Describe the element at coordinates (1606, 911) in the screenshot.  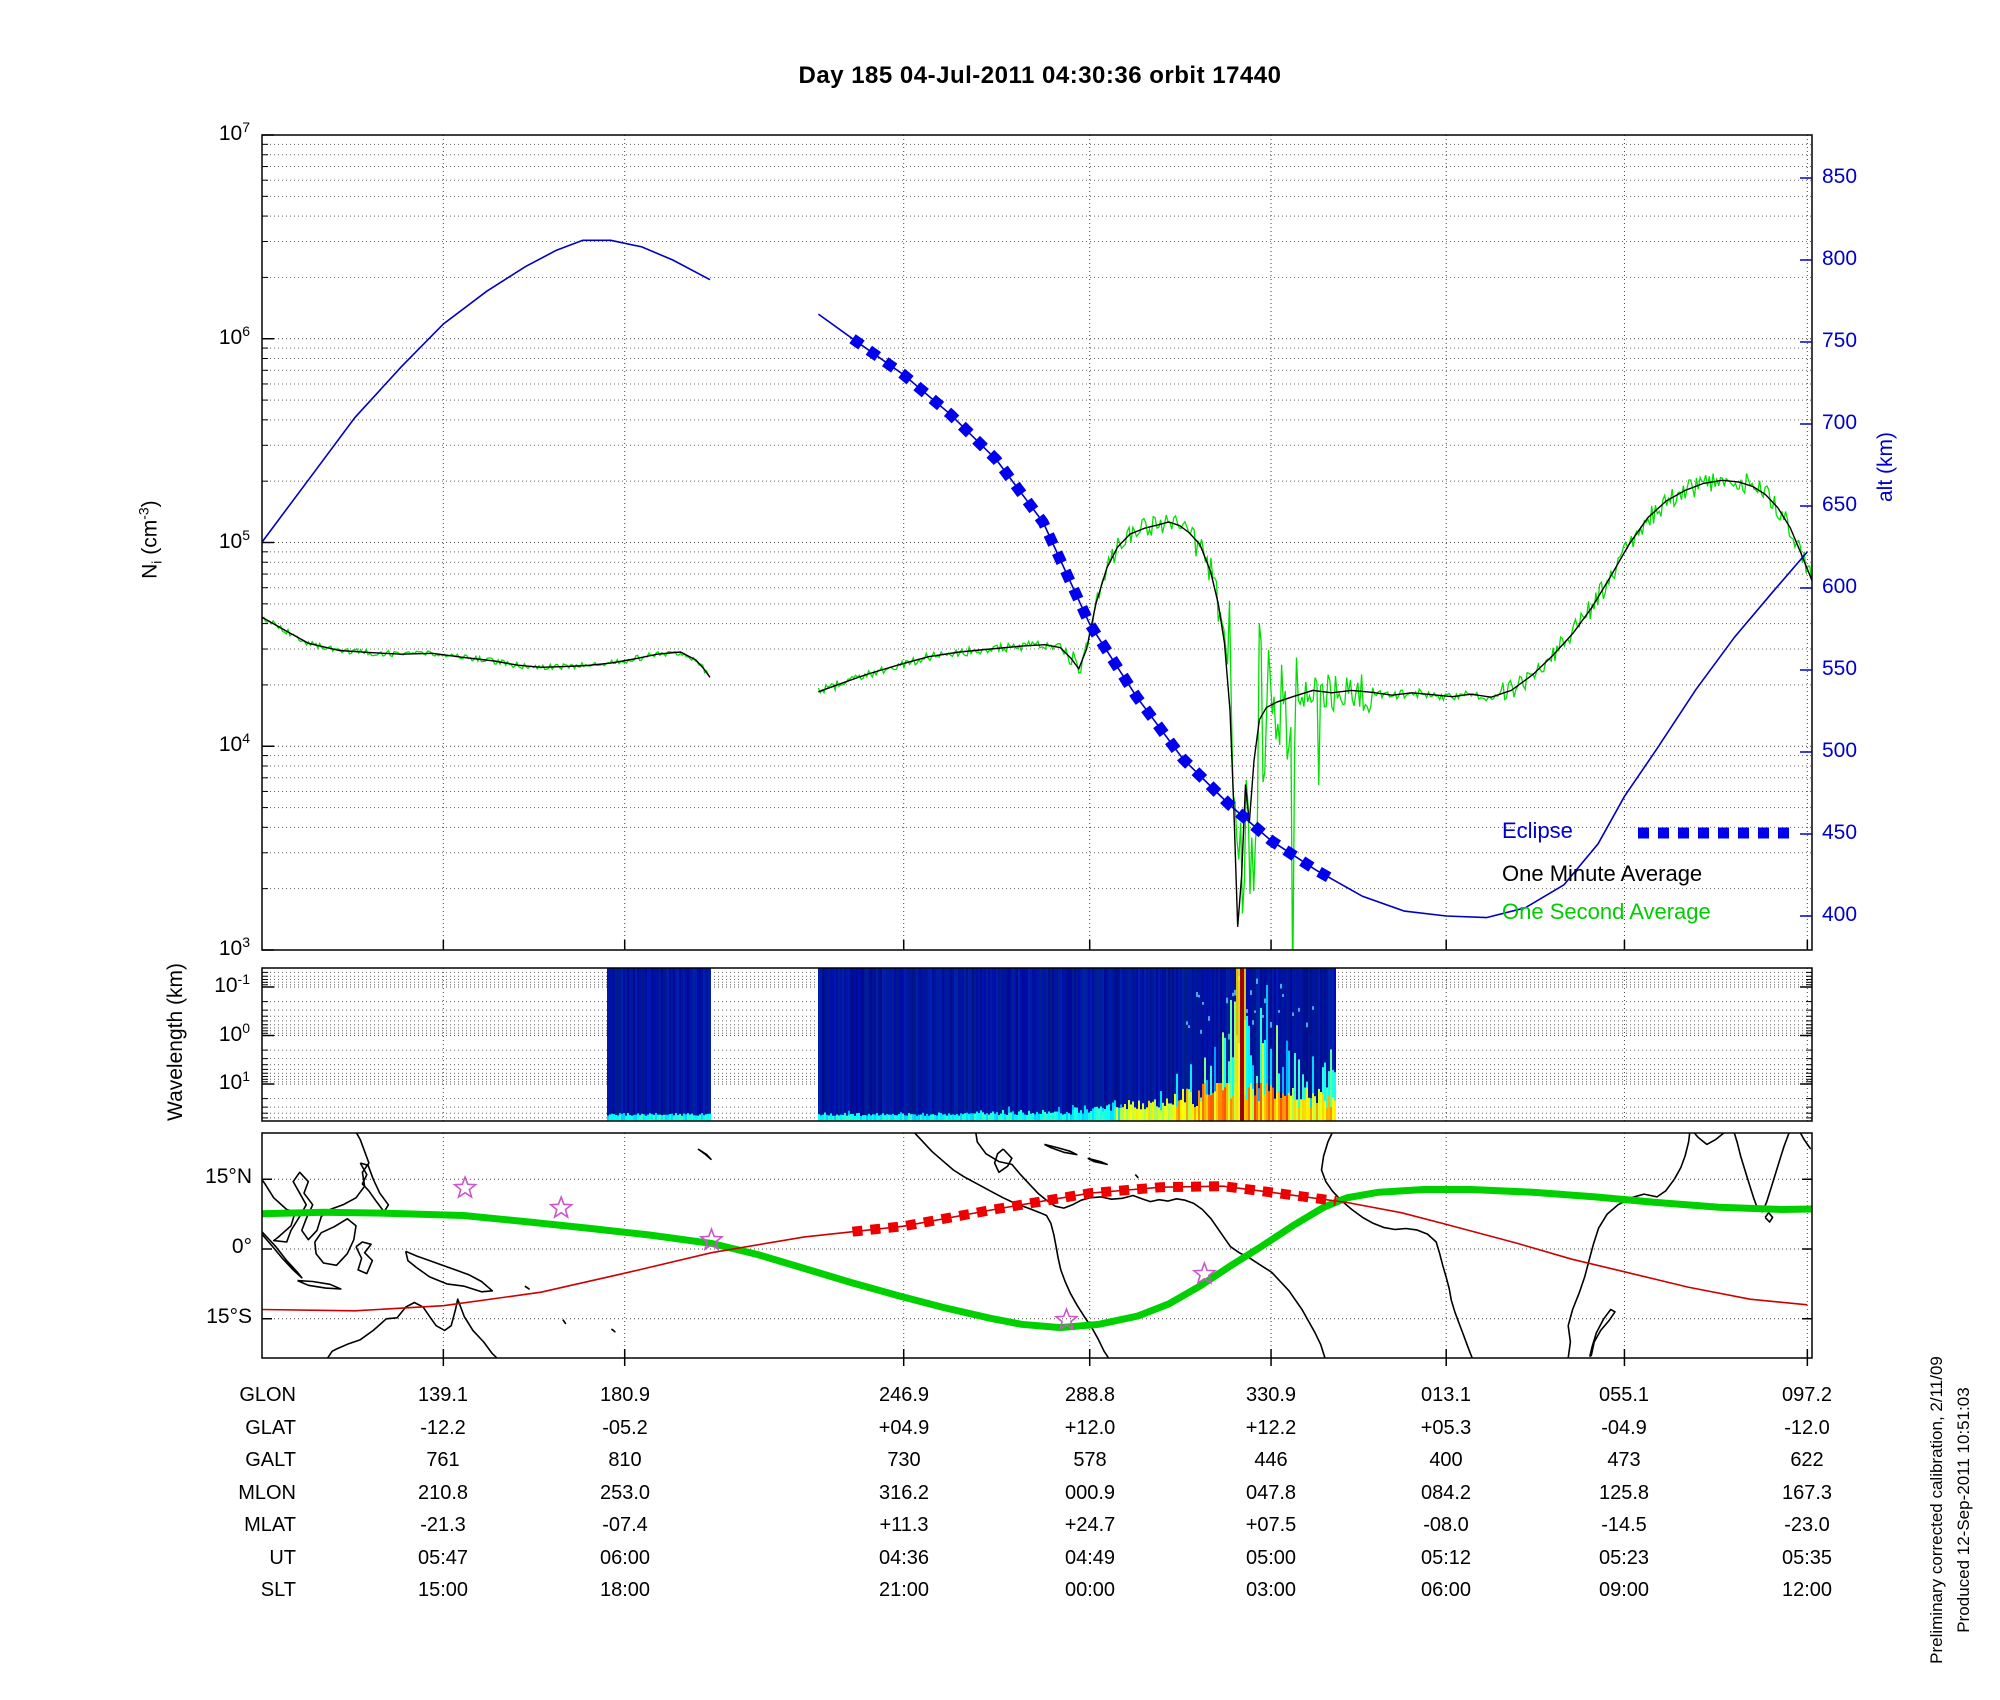
I see `legend-one-second-label: One Second Average` at that location.